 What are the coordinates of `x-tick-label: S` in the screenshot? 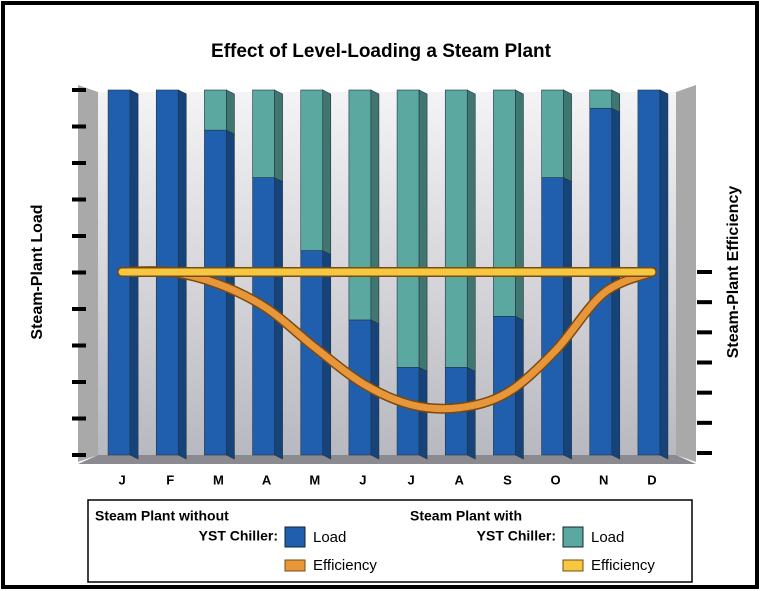 It's located at (507, 479).